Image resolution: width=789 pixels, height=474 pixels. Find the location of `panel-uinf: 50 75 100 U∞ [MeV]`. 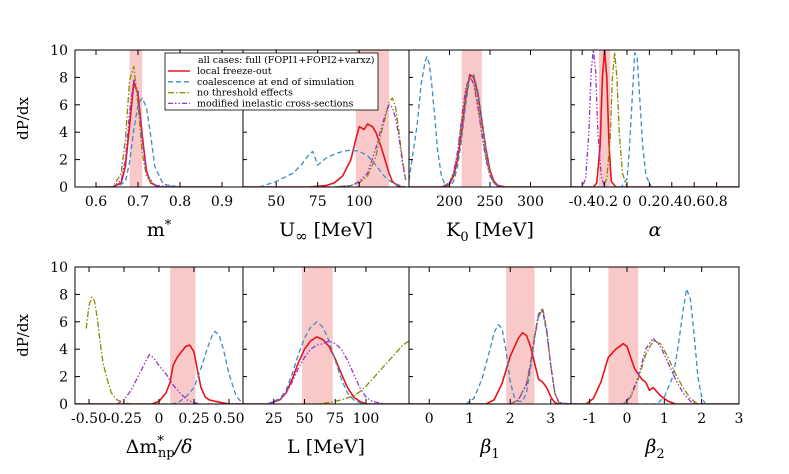

panel-uinf: 50 75 100 U∞ [MeV] is located at coordinates (326, 147).